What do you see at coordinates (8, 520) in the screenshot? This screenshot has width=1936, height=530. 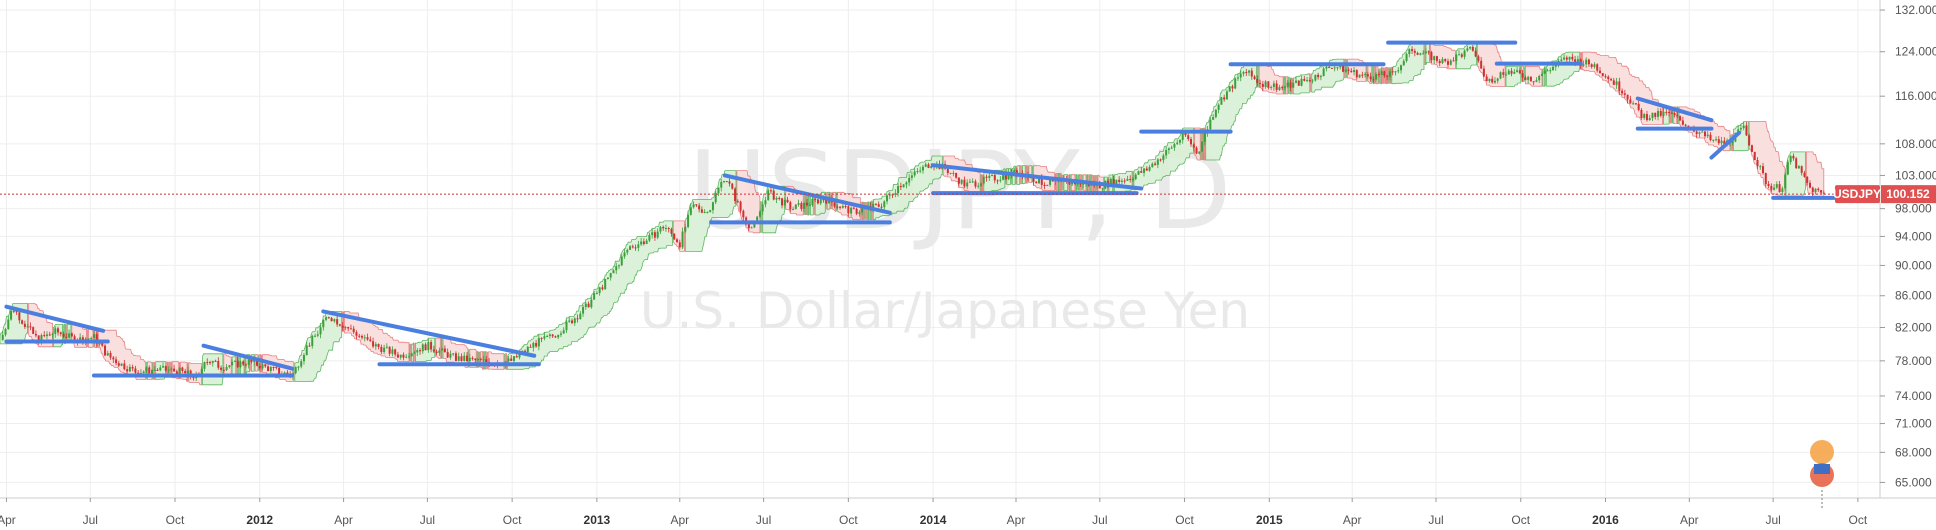 I see `x-tick-label: Apr` at bounding box center [8, 520].